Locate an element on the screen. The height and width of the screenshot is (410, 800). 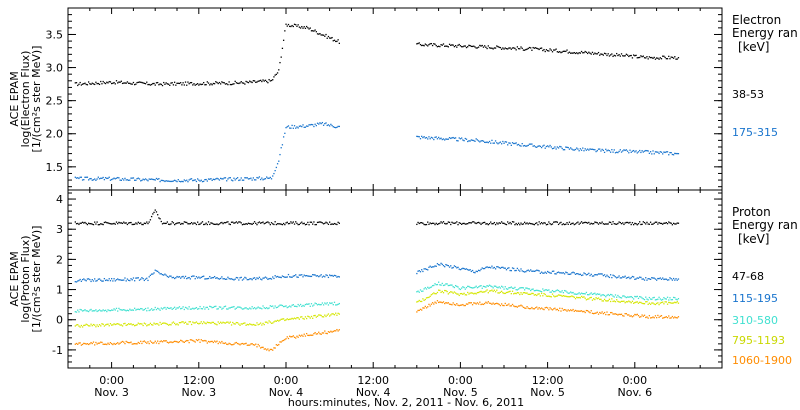
electron-y-tick-label: 2.0 is located at coordinates (55, 134).